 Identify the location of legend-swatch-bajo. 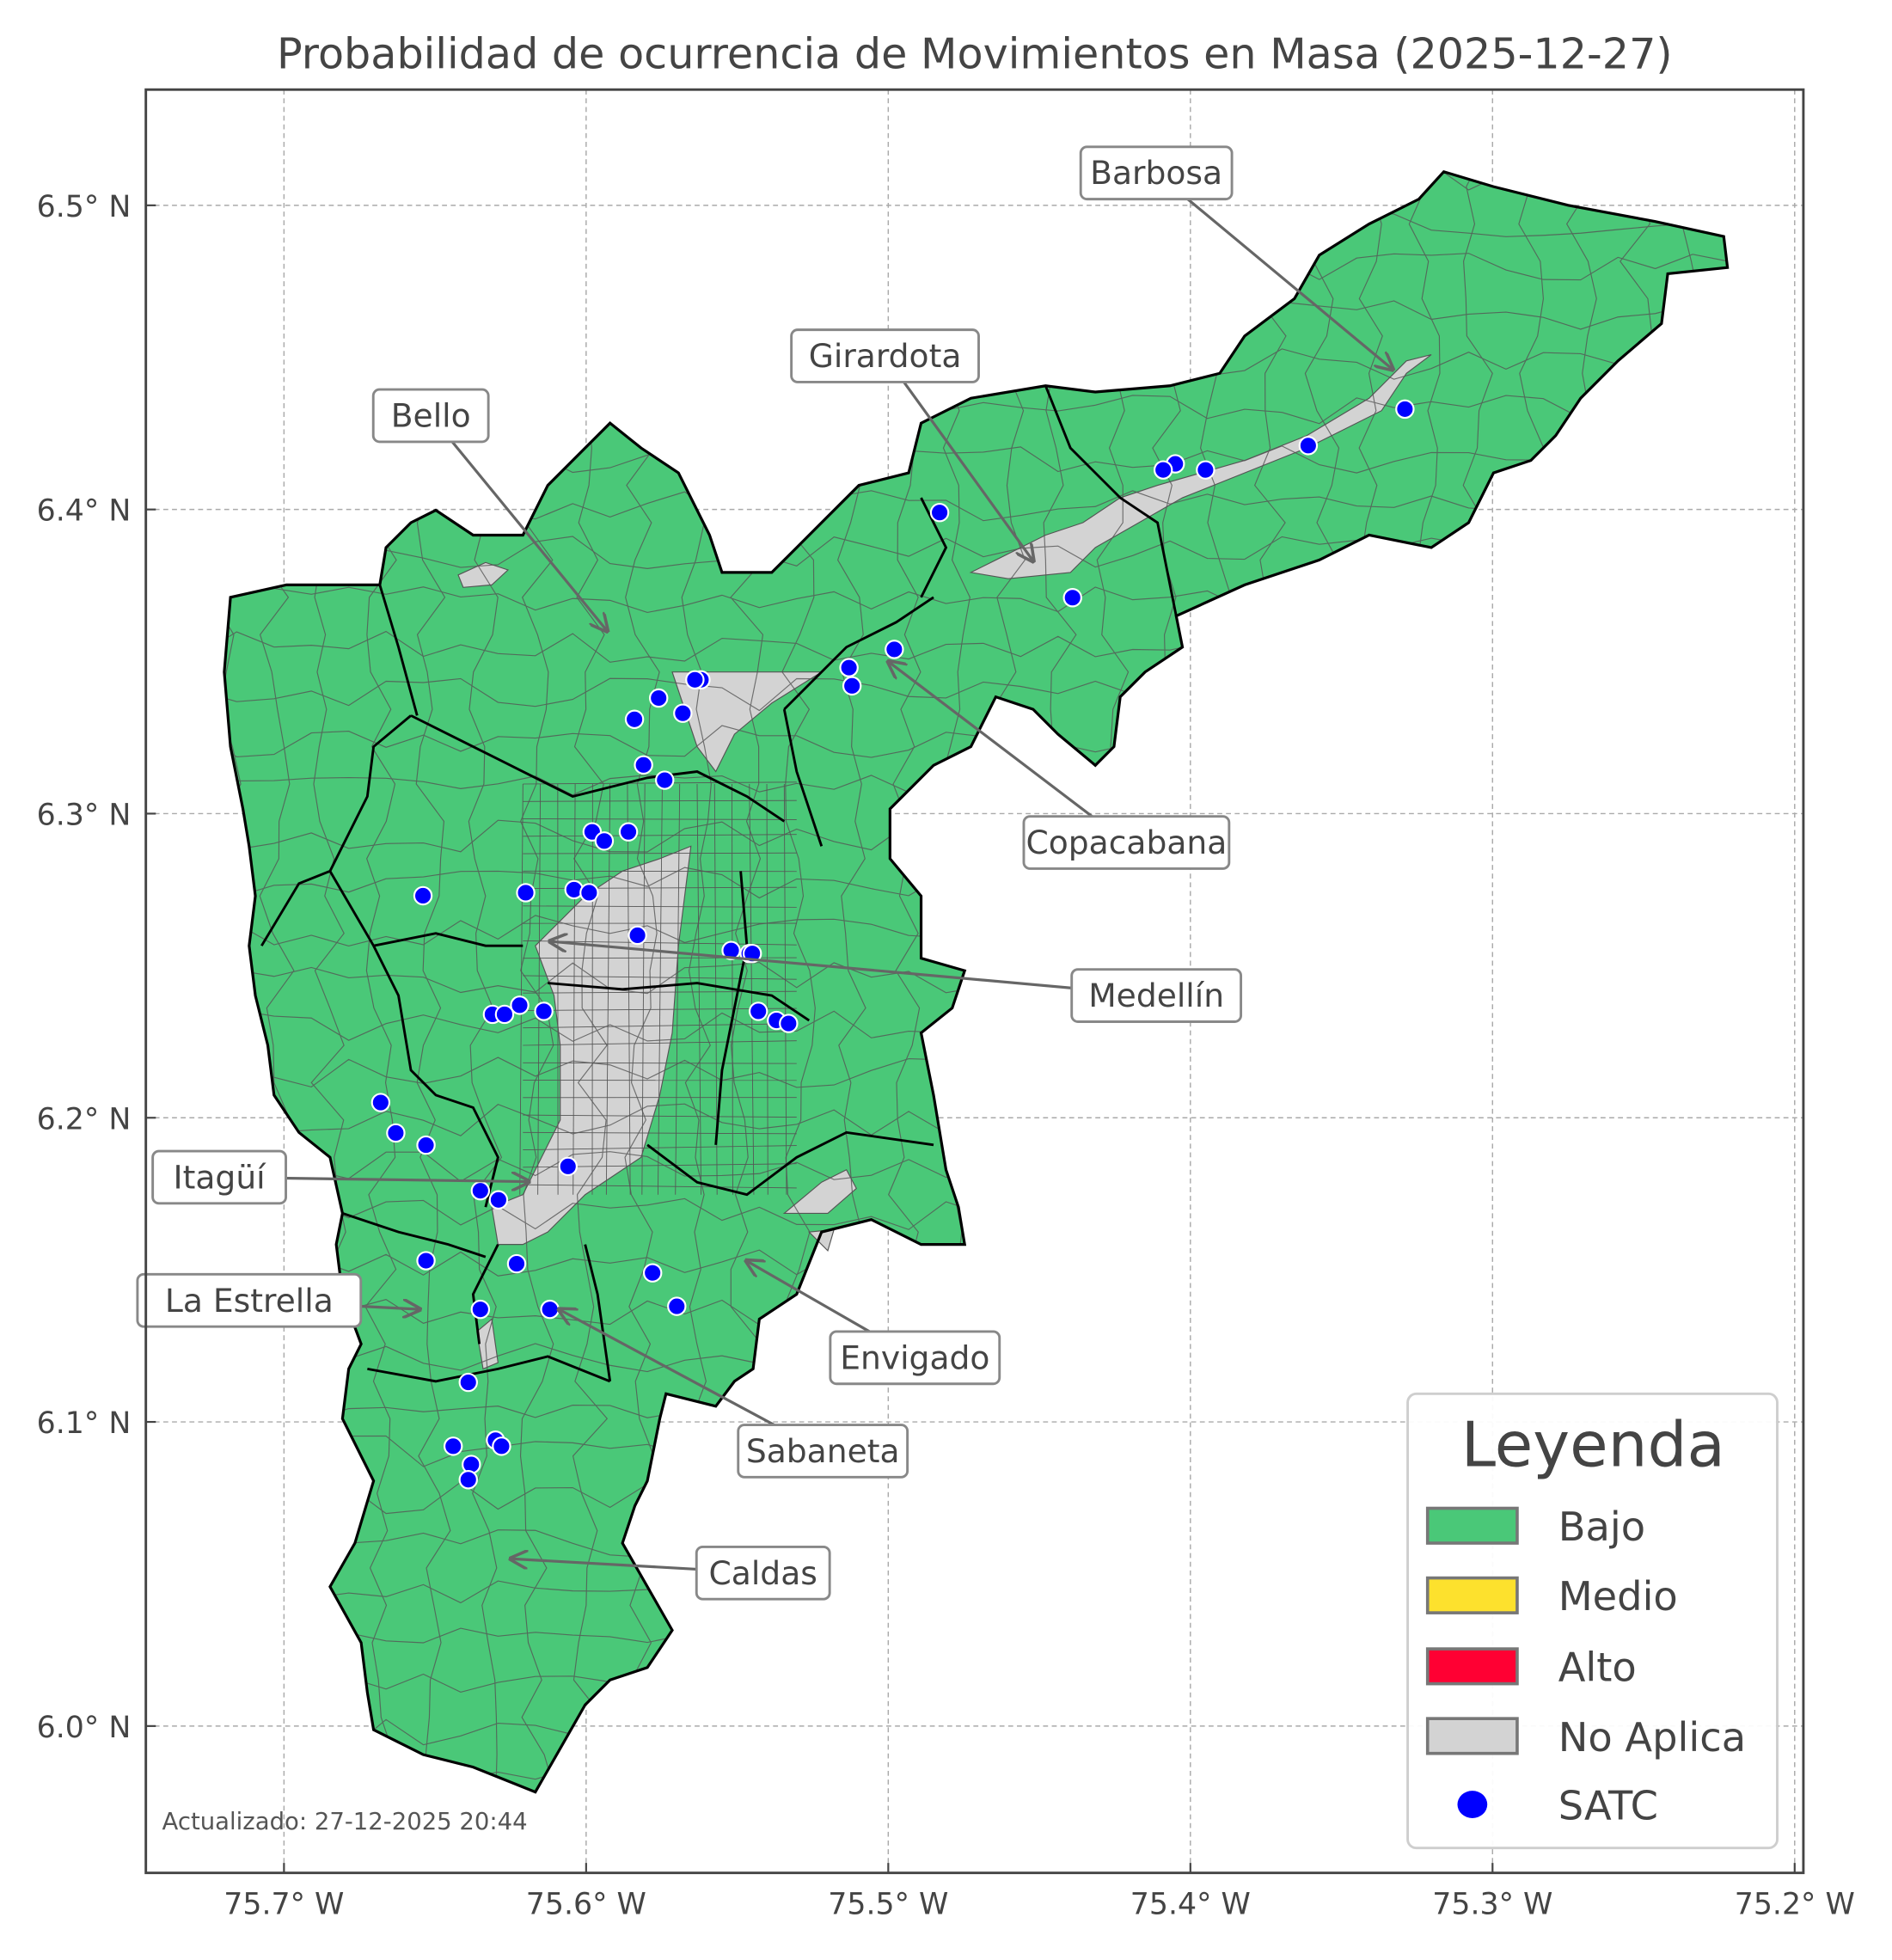
(1472, 1525).